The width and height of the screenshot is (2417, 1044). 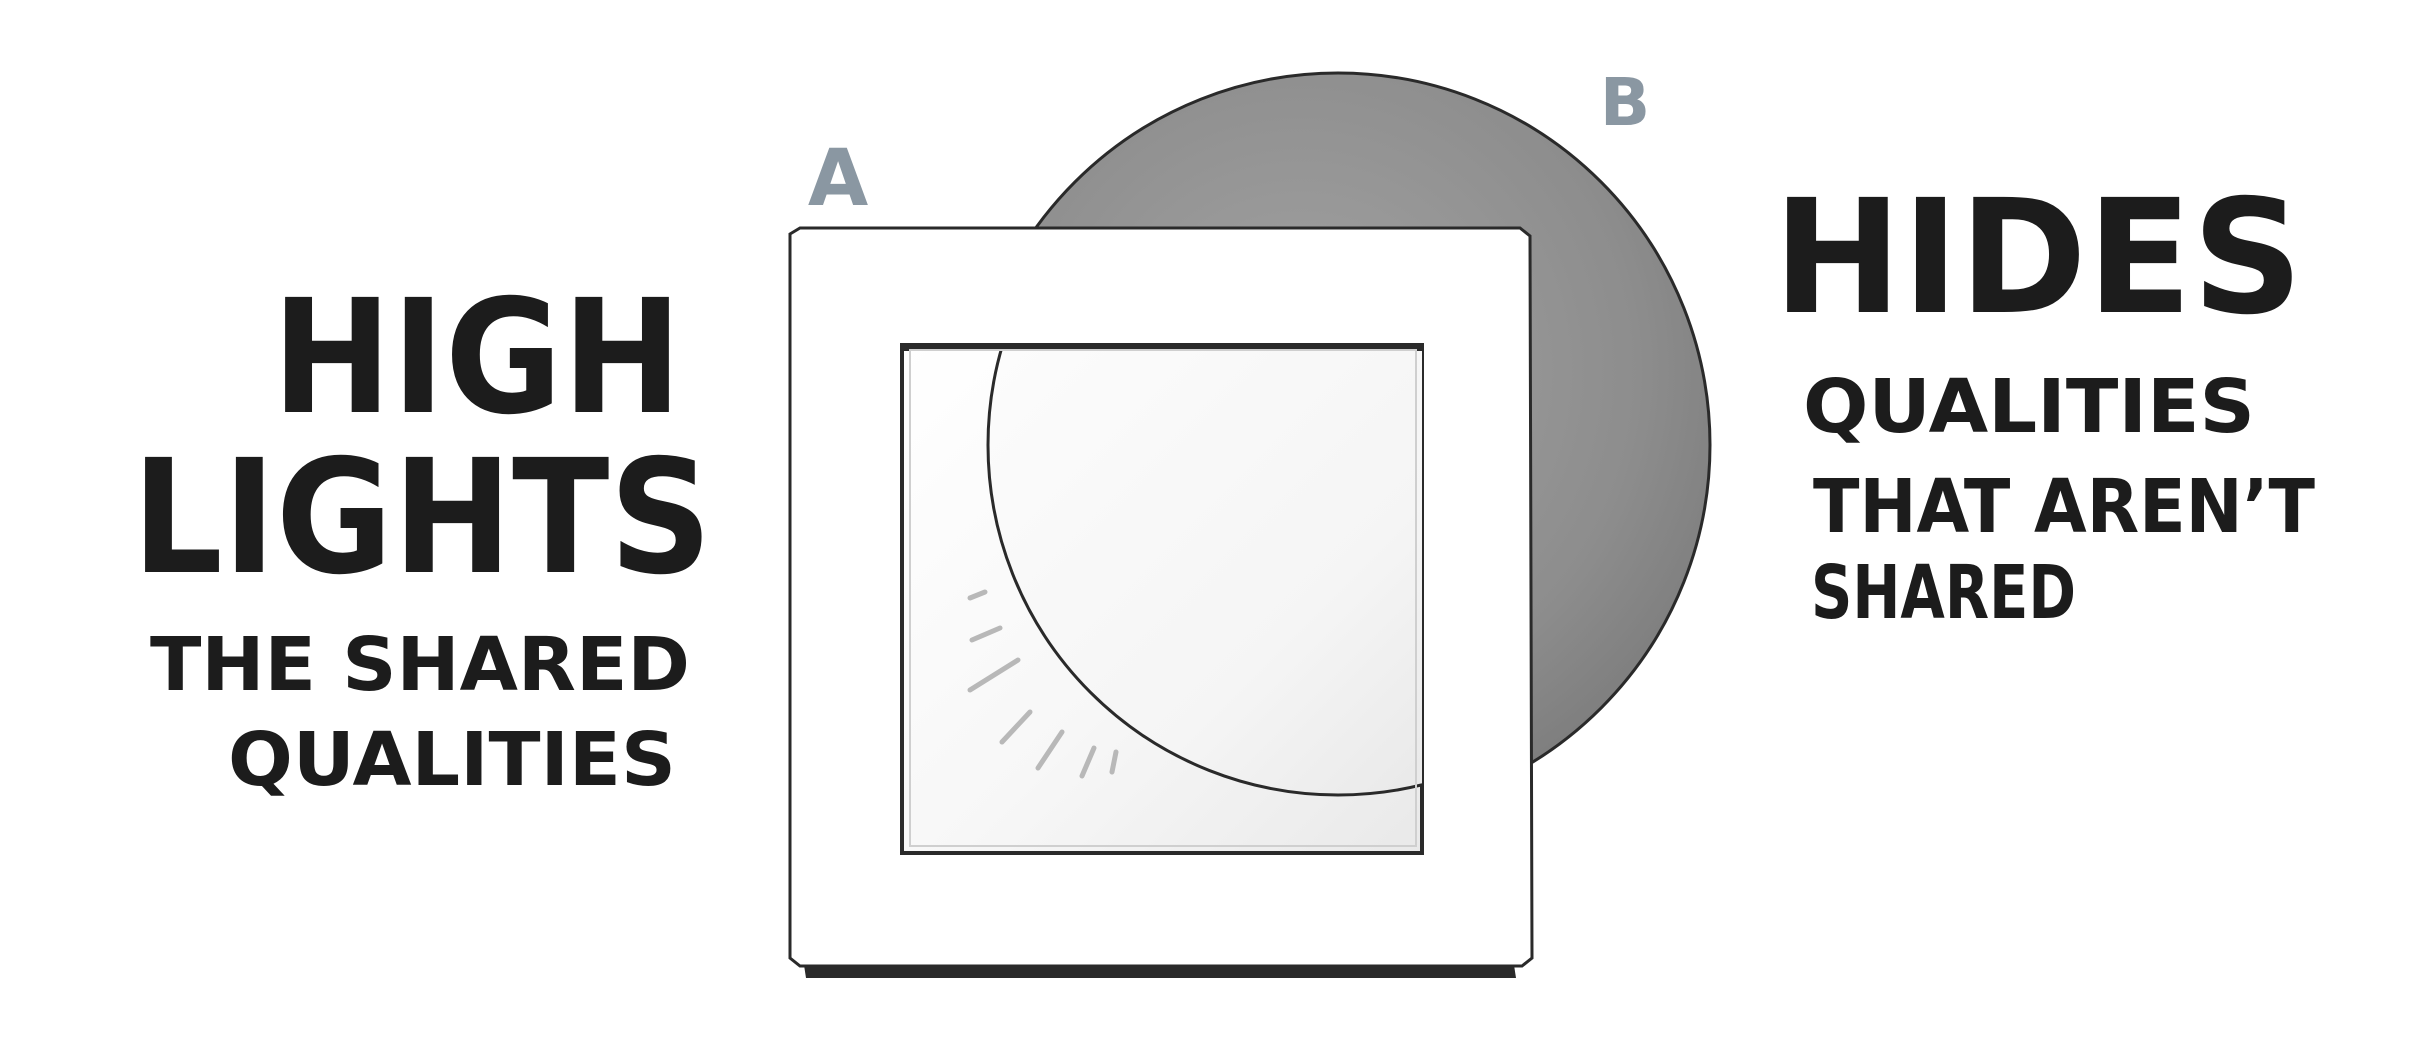 I want to click on left-caption: HIGH LIGHTS THE SHARED QUALITIES, so click(x=422, y=534).